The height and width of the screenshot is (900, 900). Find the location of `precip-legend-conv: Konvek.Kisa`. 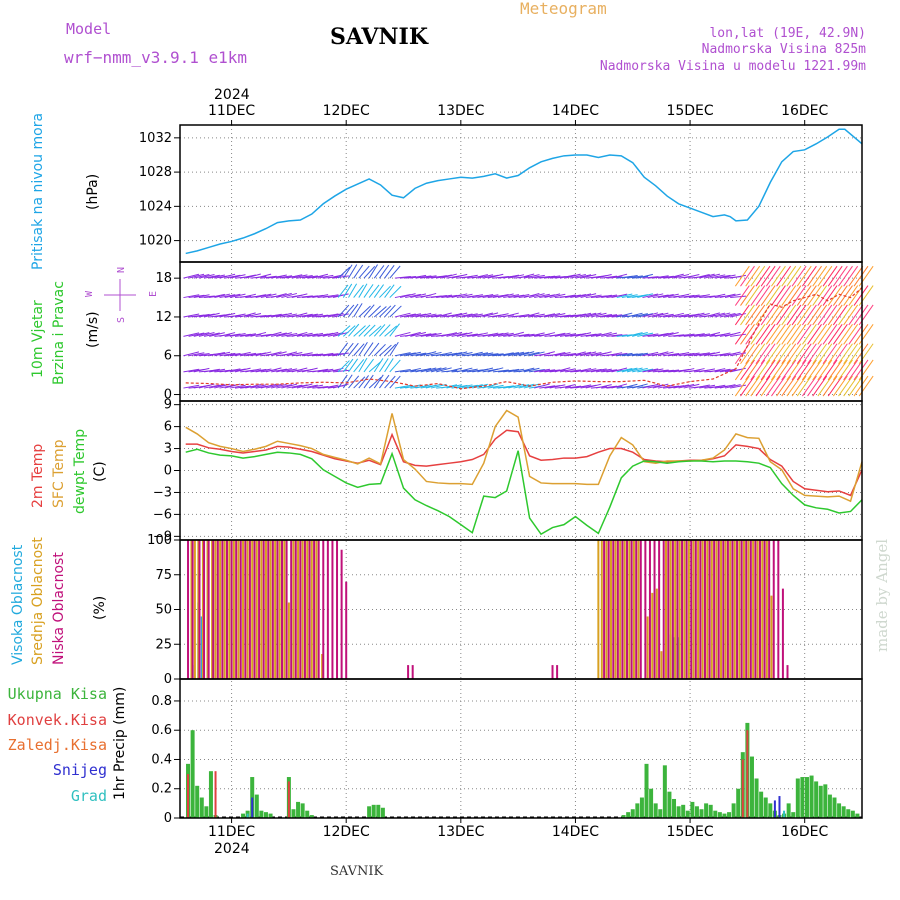

precip-legend-conv: Konvek.Kisa is located at coordinates (57, 720).